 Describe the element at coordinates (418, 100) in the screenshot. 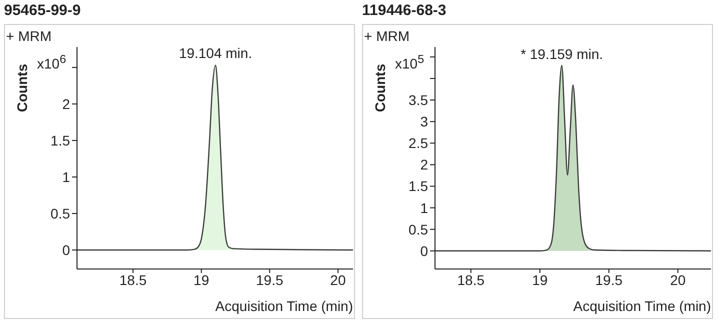

I see `y-tick-label: 3.5` at that location.